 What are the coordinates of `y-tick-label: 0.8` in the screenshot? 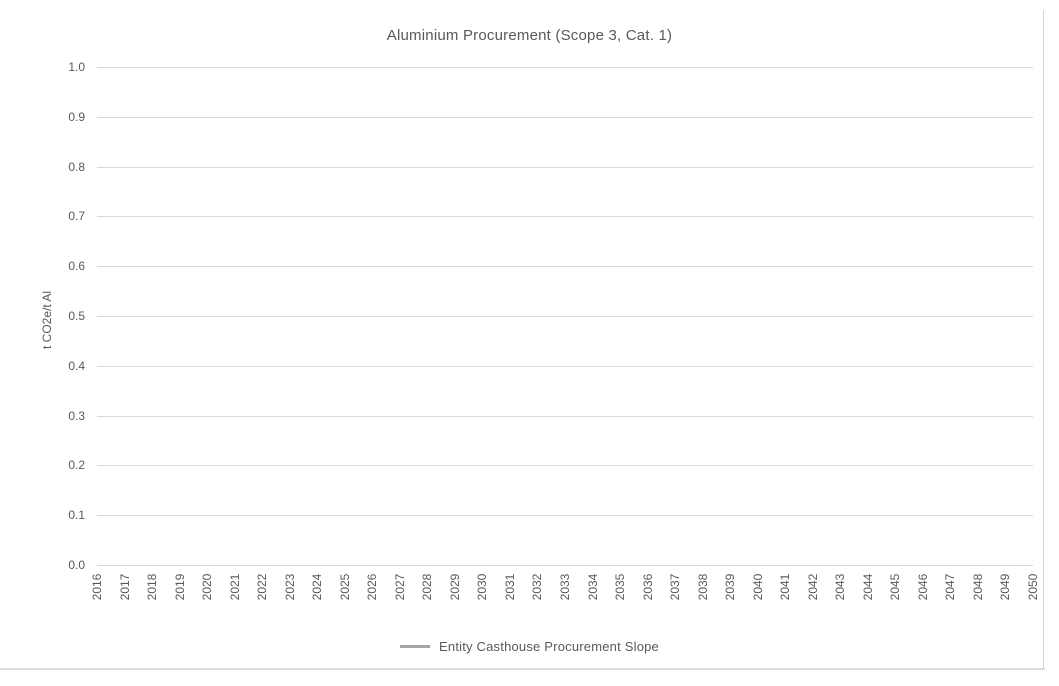 It's located at (76, 166).